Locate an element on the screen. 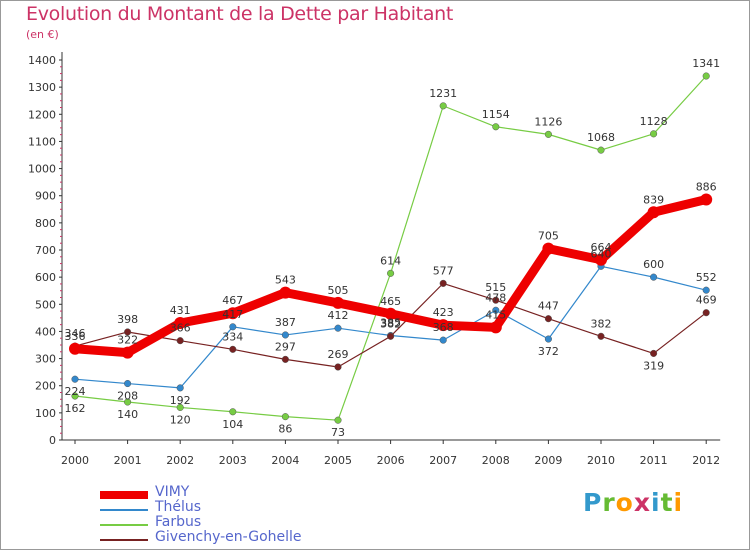 Image resolution: width=750 pixels, height=550 pixels. data-label: 192 is located at coordinates (180, 400).